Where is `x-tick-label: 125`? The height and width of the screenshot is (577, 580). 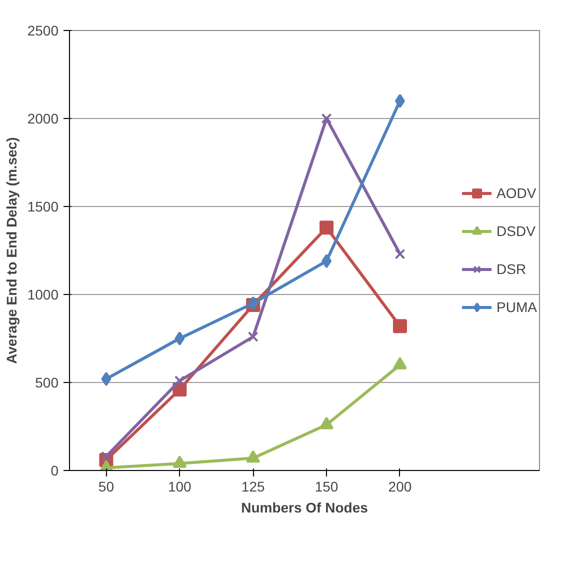
x-tick-label: 125 is located at coordinates (253, 486).